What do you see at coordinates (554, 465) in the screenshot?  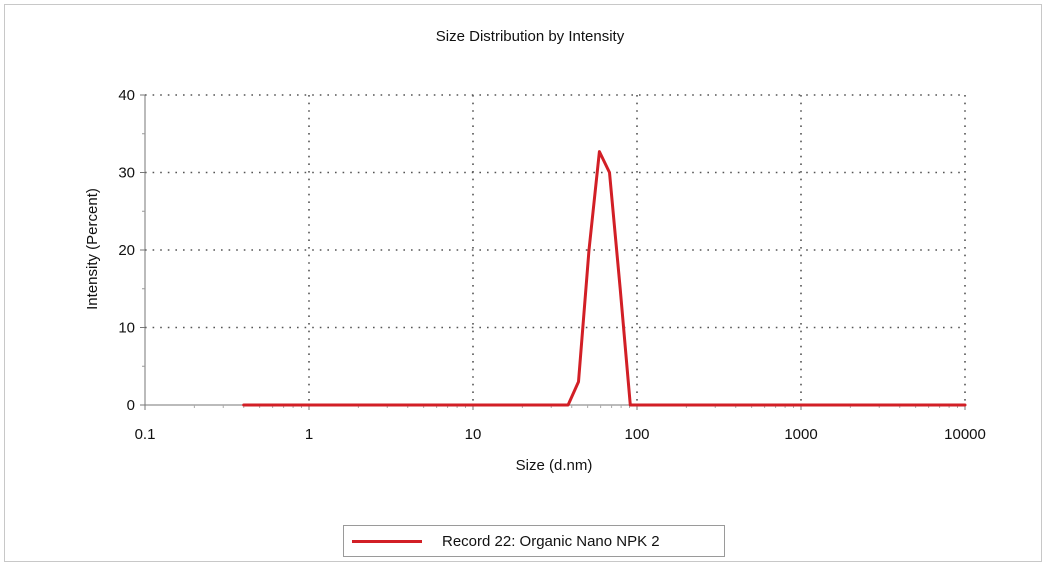 I see `x-axis-label: Size (d.nm)` at bounding box center [554, 465].